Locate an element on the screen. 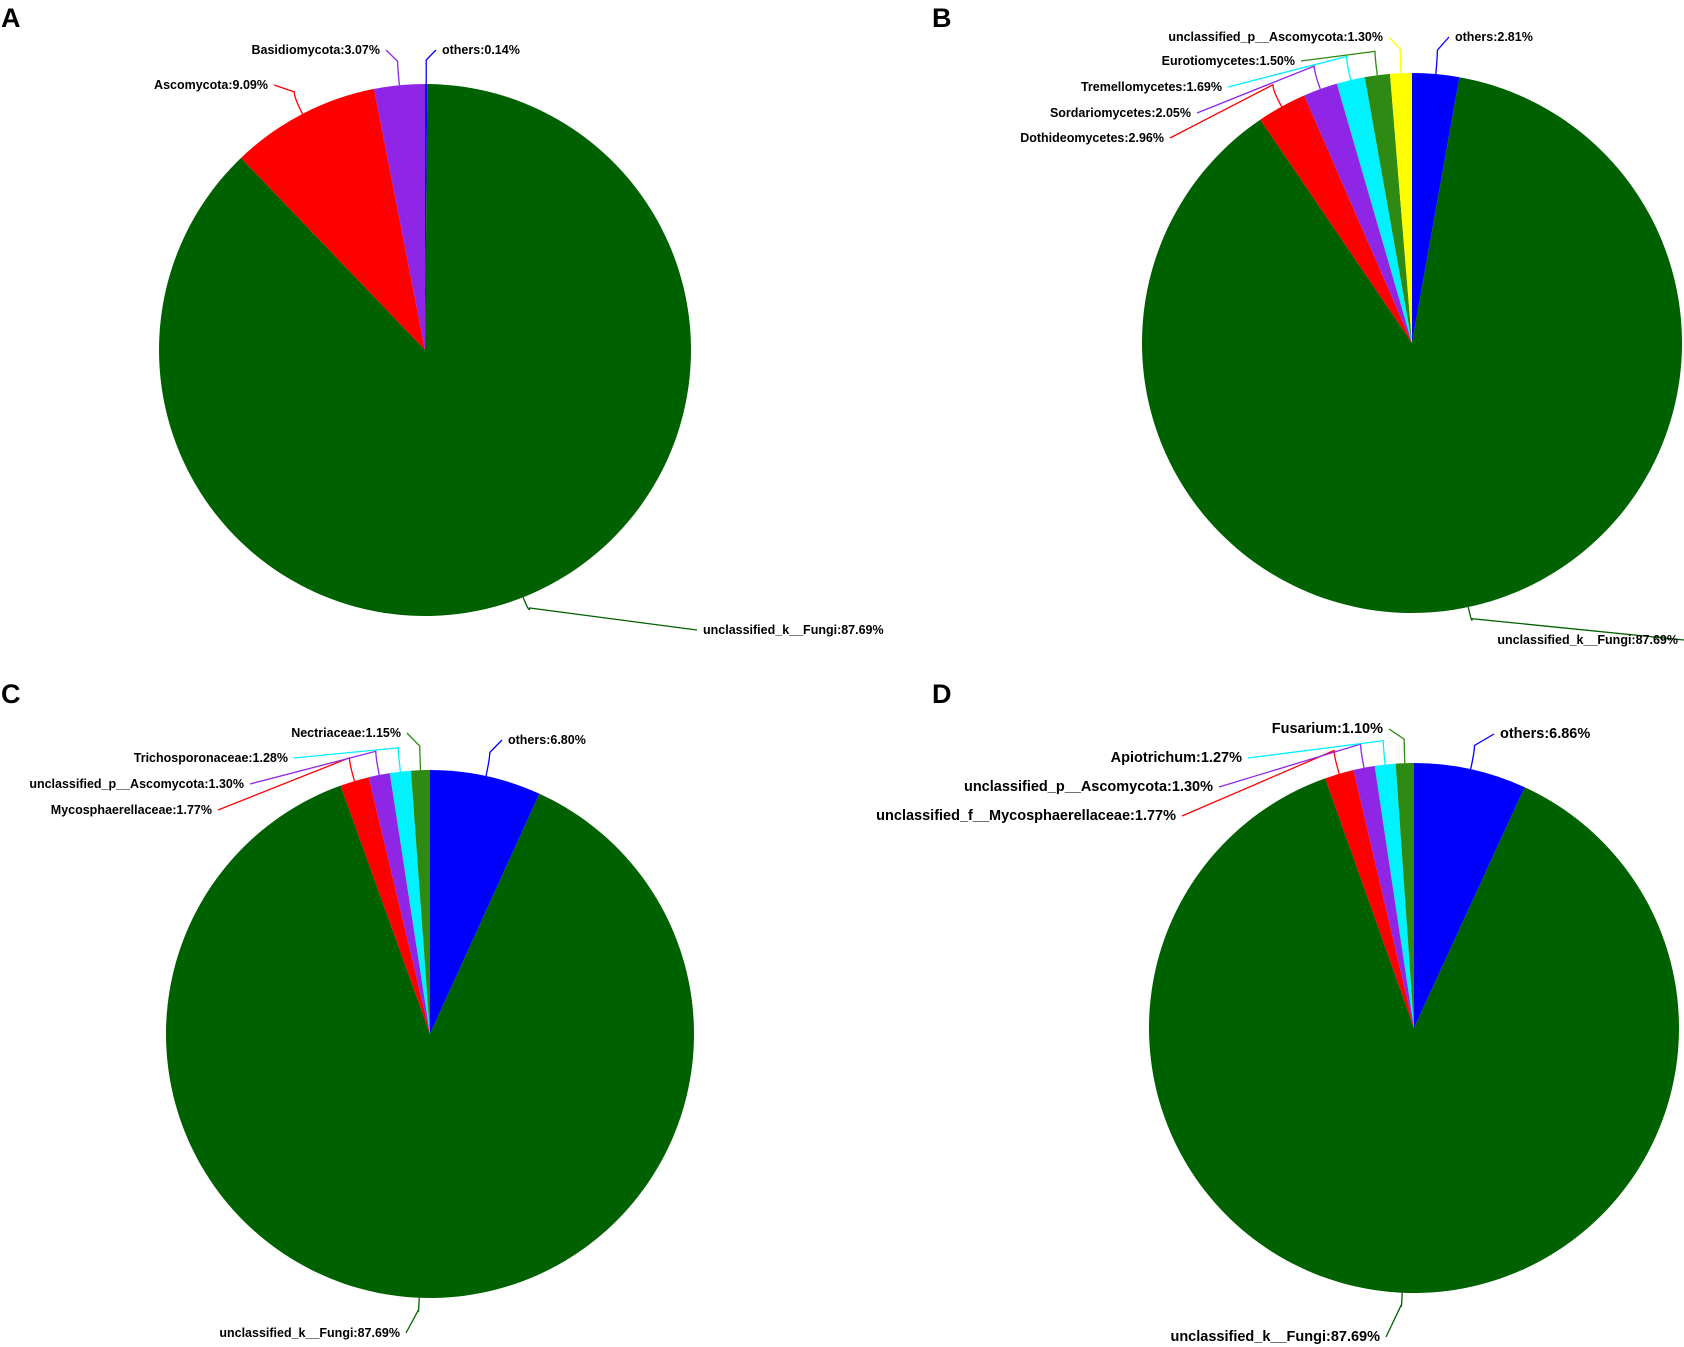 Image resolution: width=1684 pixels, height=1347 pixels. slice-label-b-1: unclassified_k__Fungi:87.69% is located at coordinates (1587, 640).